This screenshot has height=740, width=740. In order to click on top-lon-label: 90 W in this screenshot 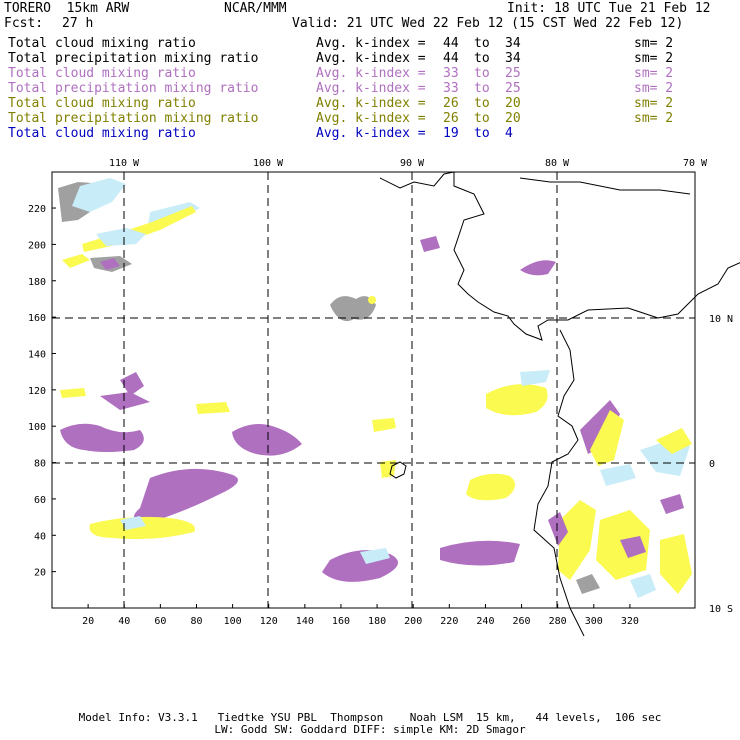, I will do `click(412, 163)`.